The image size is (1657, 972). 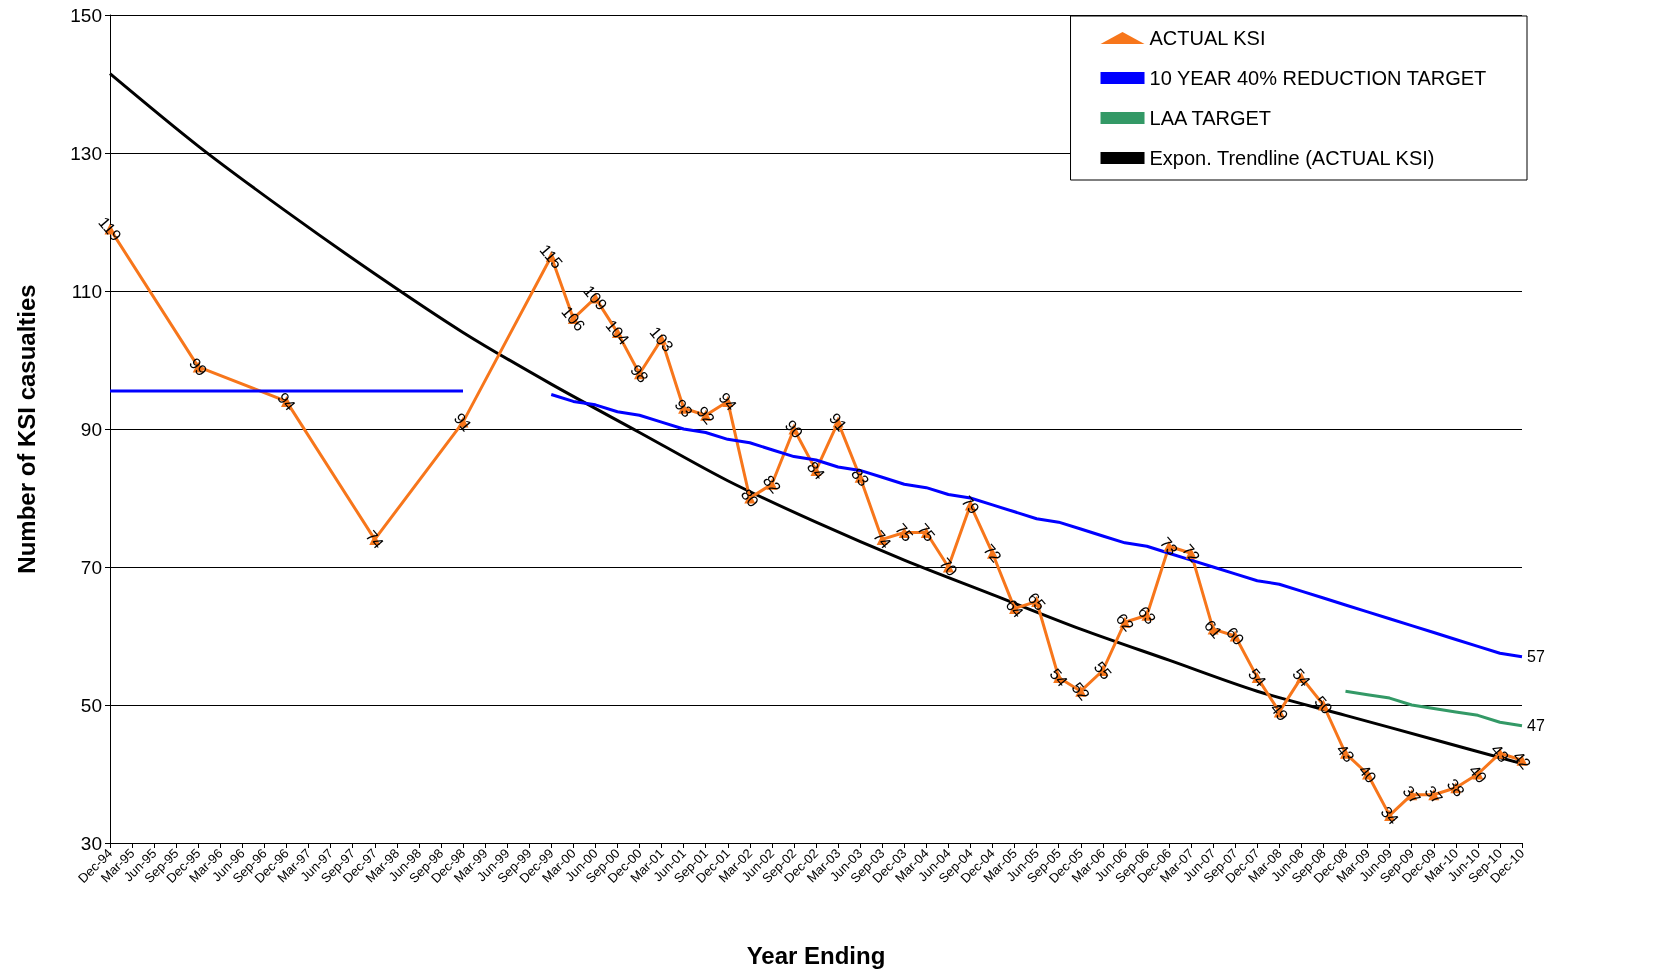 I want to click on y-tick-label: 30, so click(x=91, y=843).